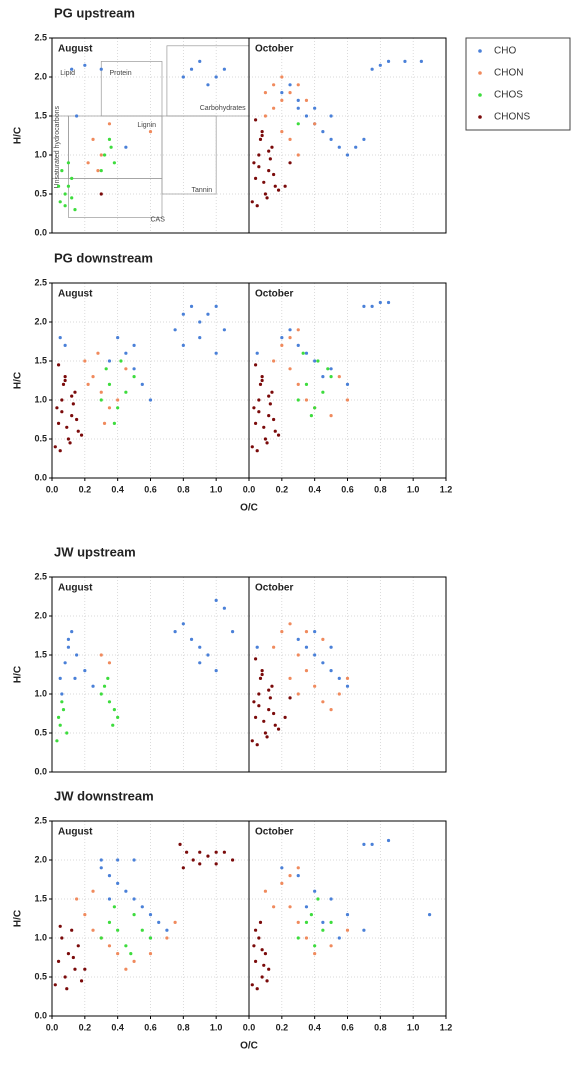 The image size is (578, 1072). I want to click on annotation: Unsaturated hydrocarbons, so click(57, 146).